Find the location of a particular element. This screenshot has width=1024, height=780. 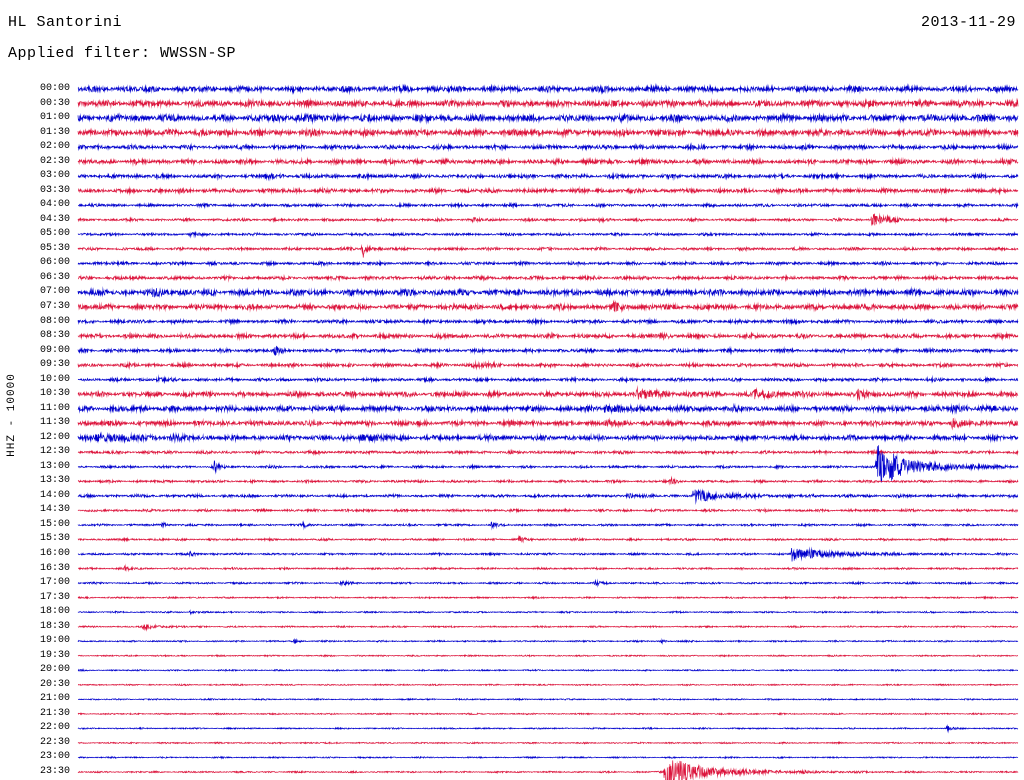

time-label: 11:30 is located at coordinates (54, 423).